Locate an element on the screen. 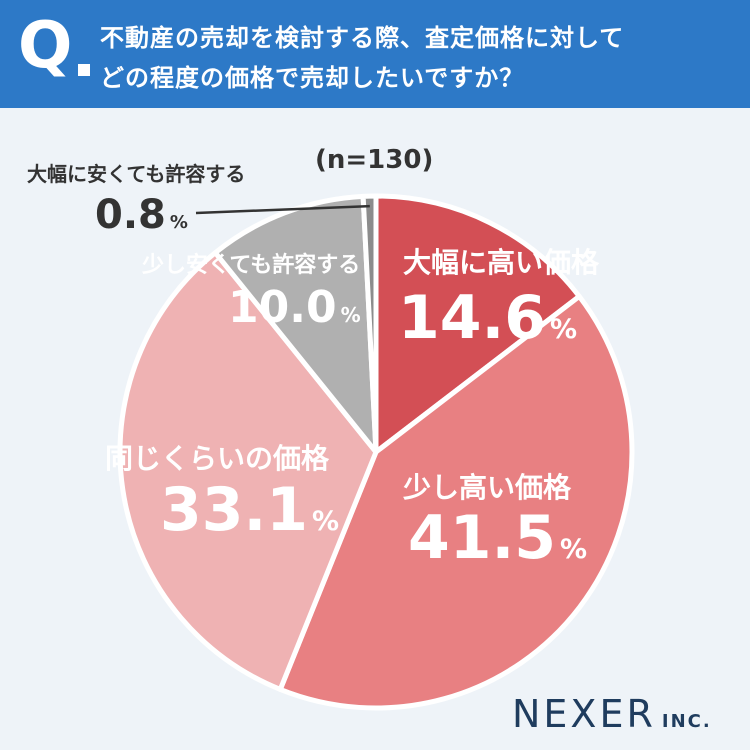  question-text-line-1: 不動産の売却を検討する際、査定価格に対して is located at coordinates (362, 38).